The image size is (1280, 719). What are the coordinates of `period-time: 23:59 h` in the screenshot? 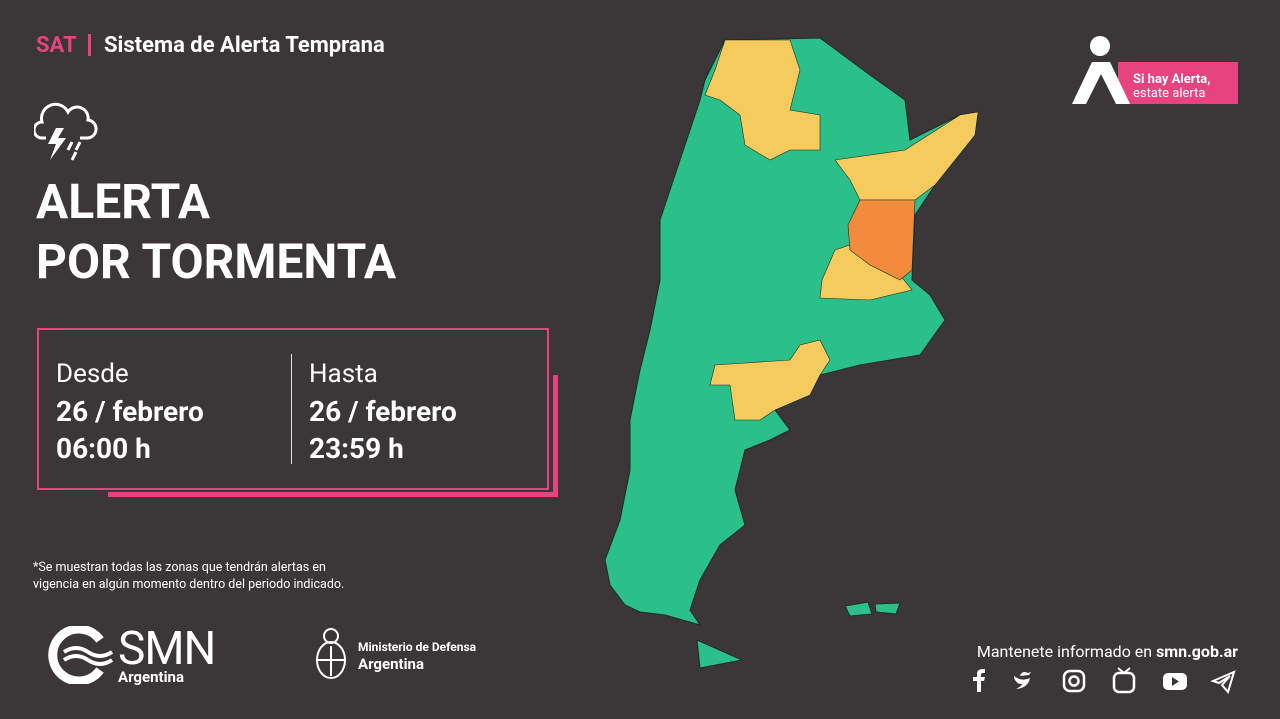 It's located at (356, 448).